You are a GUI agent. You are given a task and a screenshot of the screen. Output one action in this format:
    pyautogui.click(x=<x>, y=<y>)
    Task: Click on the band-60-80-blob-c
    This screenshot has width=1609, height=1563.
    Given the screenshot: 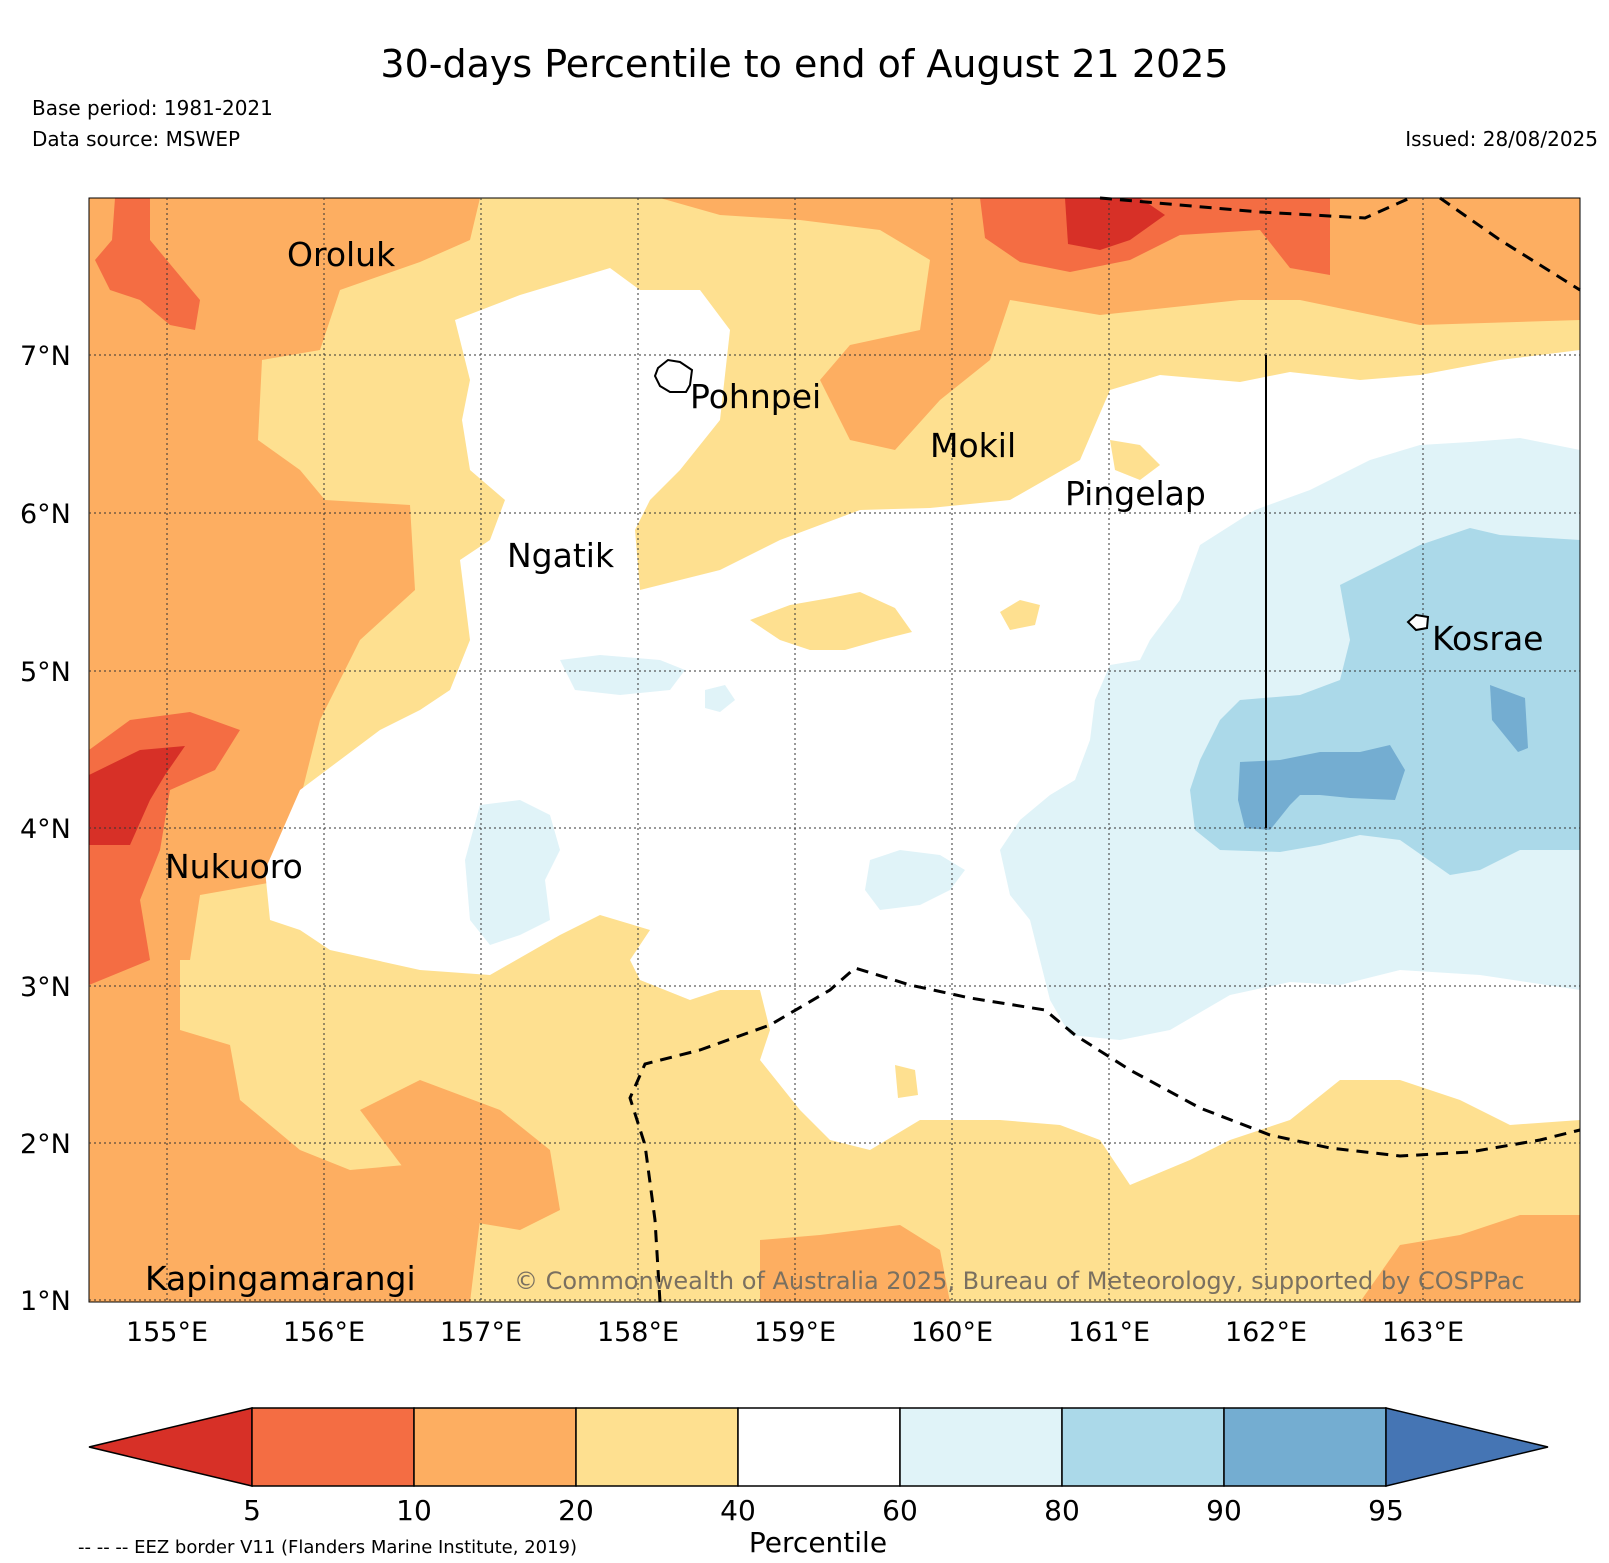 What is the action you would take?
    pyautogui.click(x=915, y=880)
    